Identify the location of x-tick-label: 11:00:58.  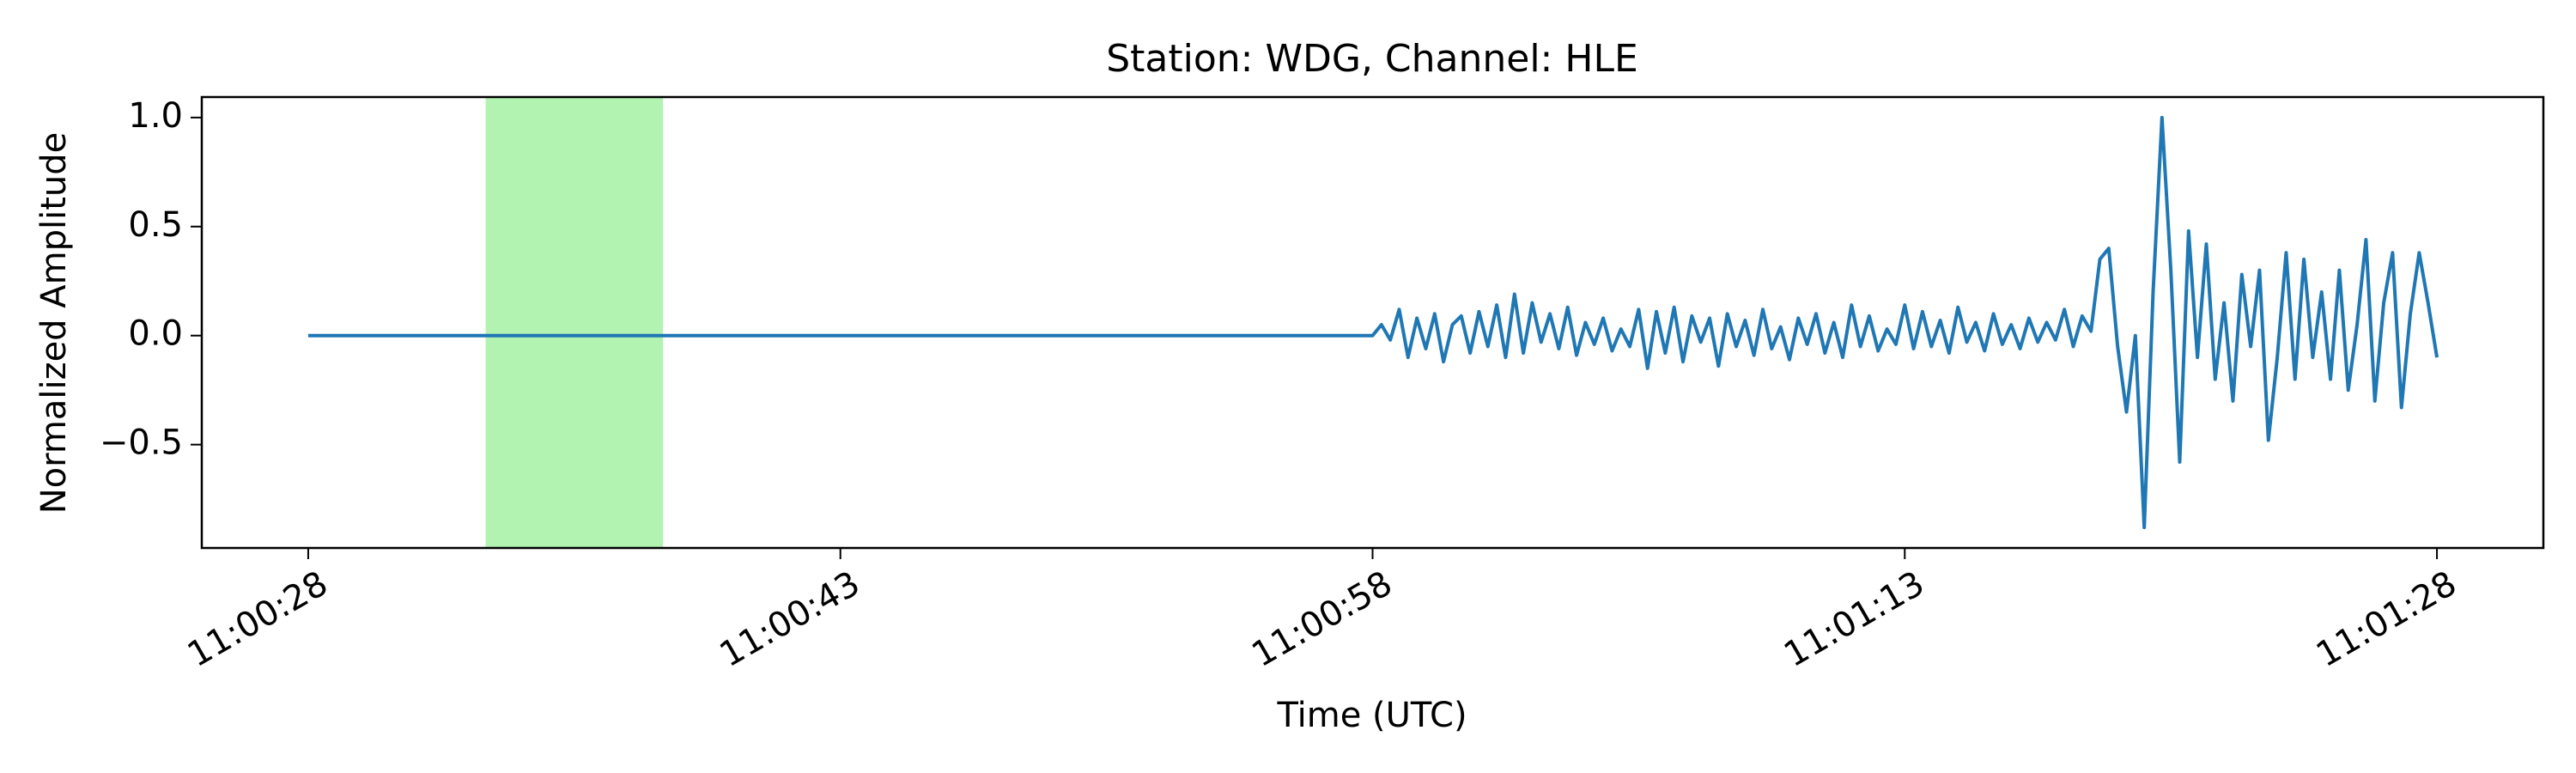
(1322, 619).